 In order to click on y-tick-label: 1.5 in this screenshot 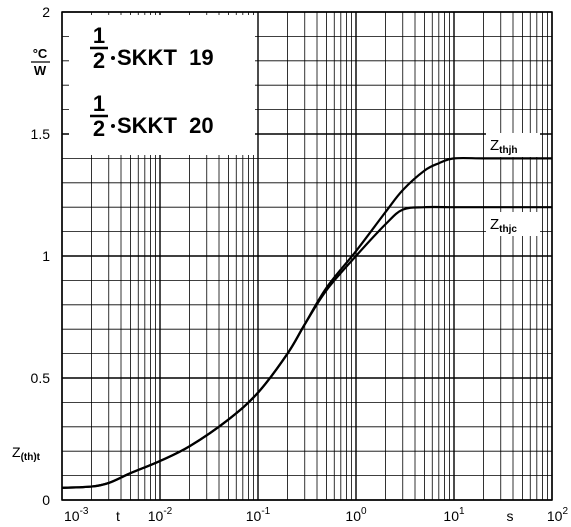, I will do `click(41, 134)`.